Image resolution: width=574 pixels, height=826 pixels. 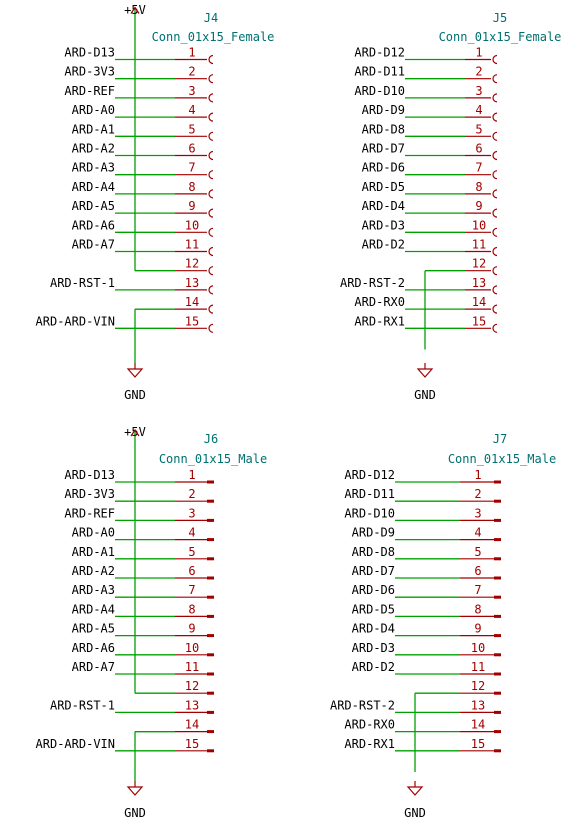 I want to click on pin-row: ARD-A1 5, so click(x=143, y=131).